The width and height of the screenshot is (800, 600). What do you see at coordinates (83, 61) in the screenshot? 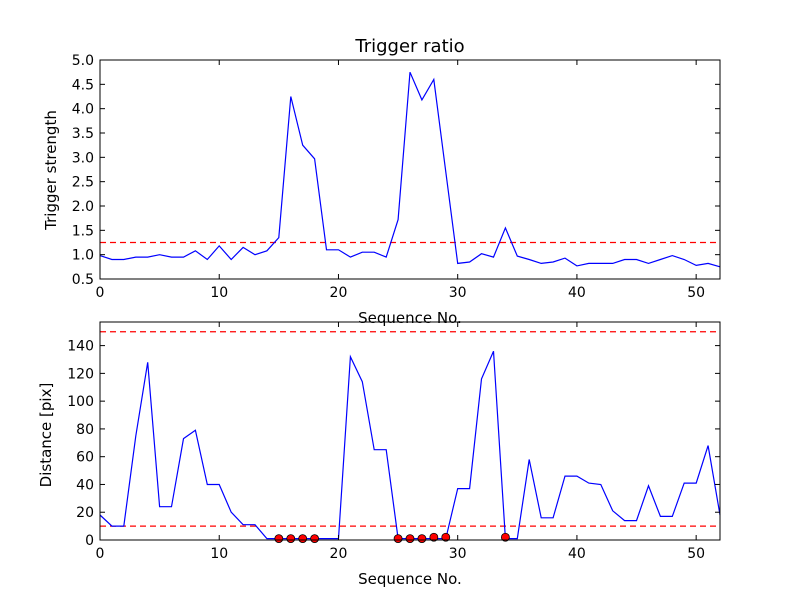
I see `y-tick-label: 5.0` at bounding box center [83, 61].